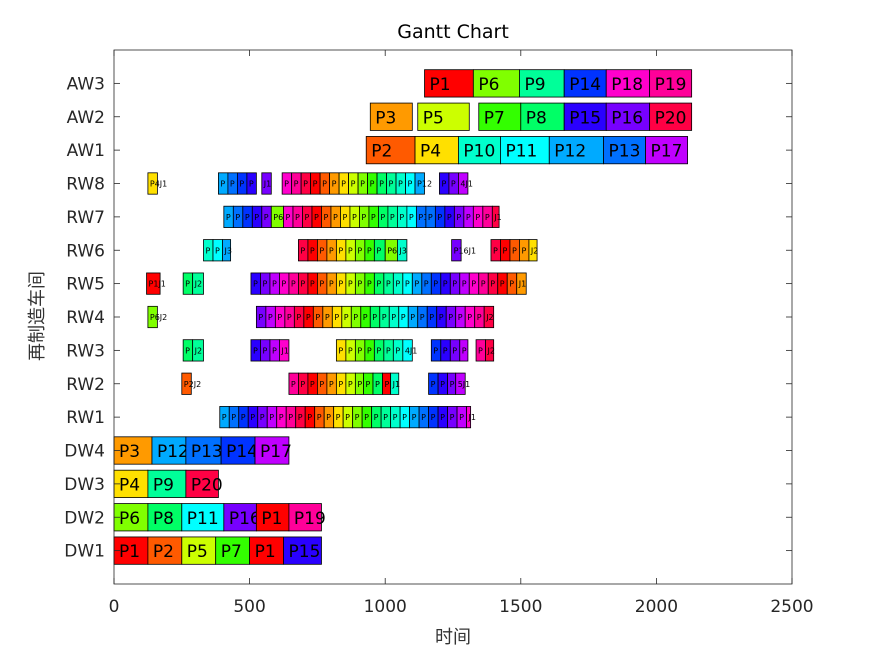 This screenshot has height=660, width=875. What do you see at coordinates (310, 519) in the screenshot?
I see `gantt-bar-label: P19` at bounding box center [310, 519].